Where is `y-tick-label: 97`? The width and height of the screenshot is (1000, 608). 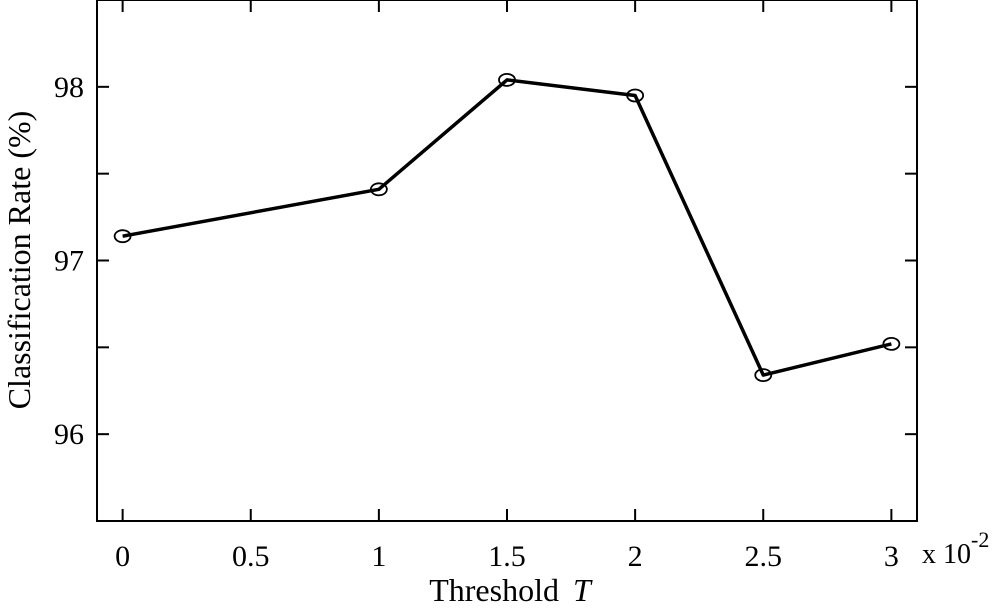
y-tick-label: 97 is located at coordinates (69, 261).